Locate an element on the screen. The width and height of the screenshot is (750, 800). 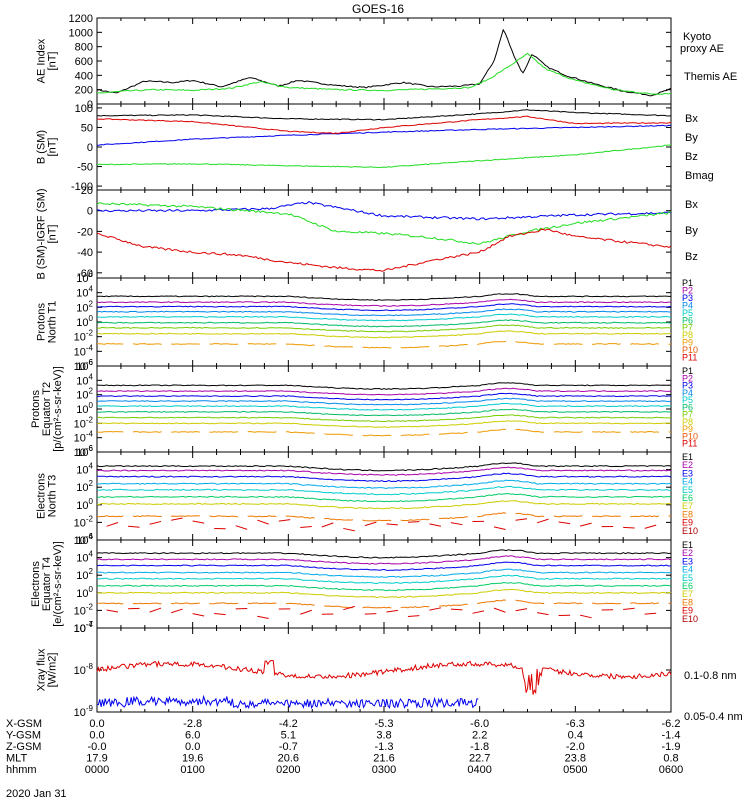
x-row-value: 2.2 is located at coordinates (479, 736).